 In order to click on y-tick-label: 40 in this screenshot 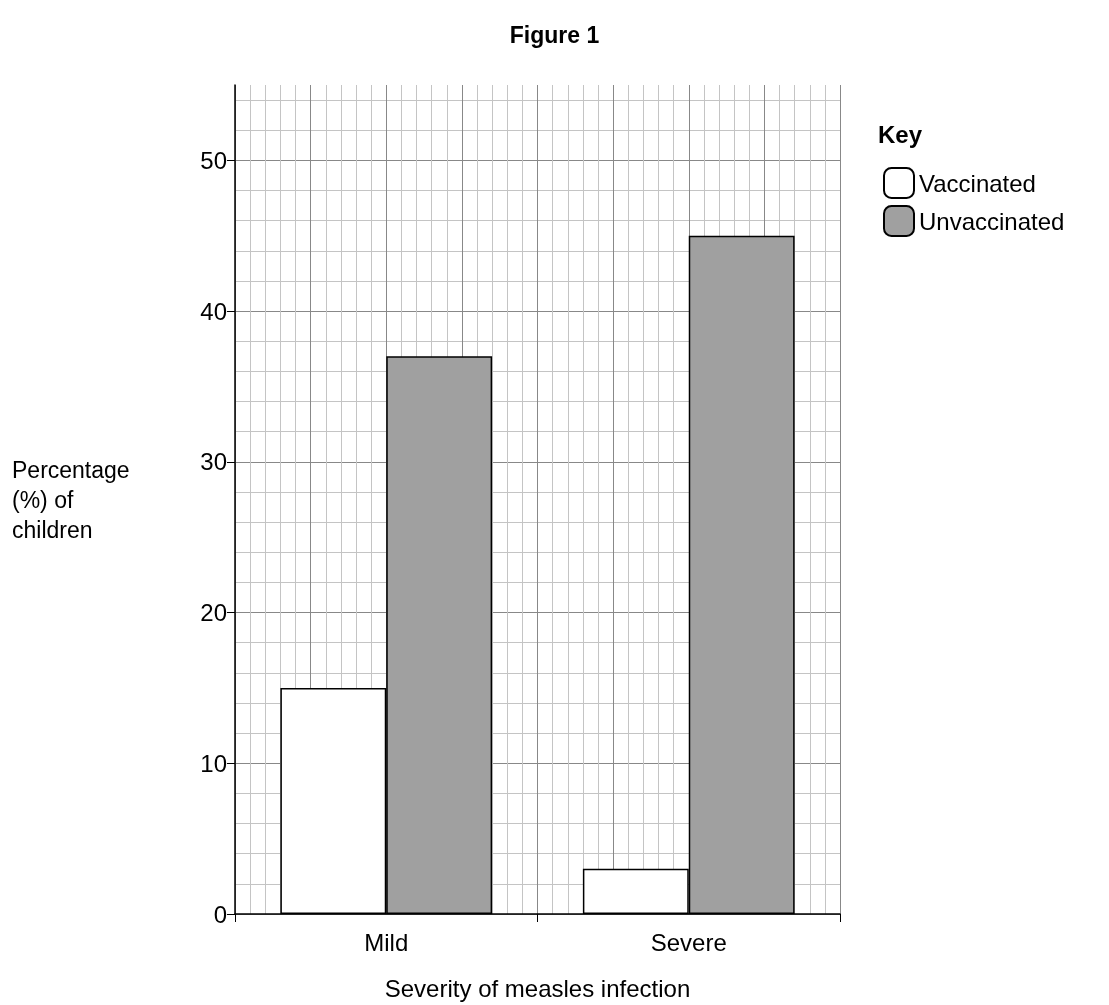, I will do `click(213, 311)`.